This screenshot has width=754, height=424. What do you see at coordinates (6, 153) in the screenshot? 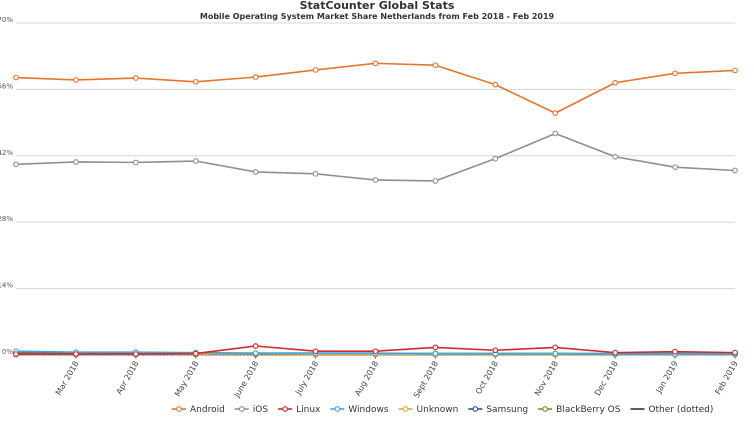
I see `y-tick-label: 42%` at bounding box center [6, 153].